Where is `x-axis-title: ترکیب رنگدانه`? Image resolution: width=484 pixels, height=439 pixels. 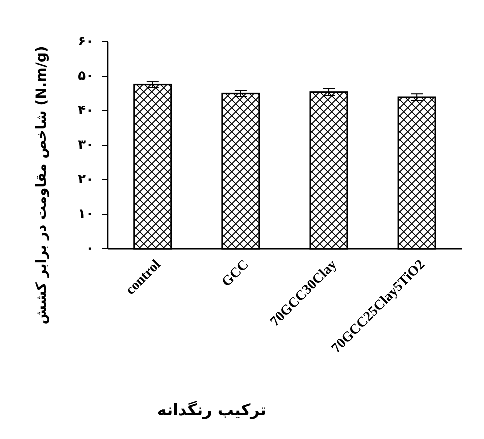 x-axis-title: ترکیب رنگدانه is located at coordinates (212, 410).